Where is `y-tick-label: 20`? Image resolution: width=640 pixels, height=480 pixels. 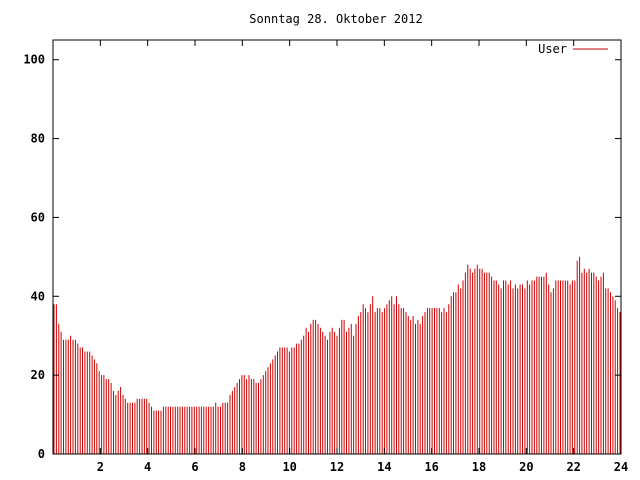
y-tick-label: 20 is located at coordinates (38, 375).